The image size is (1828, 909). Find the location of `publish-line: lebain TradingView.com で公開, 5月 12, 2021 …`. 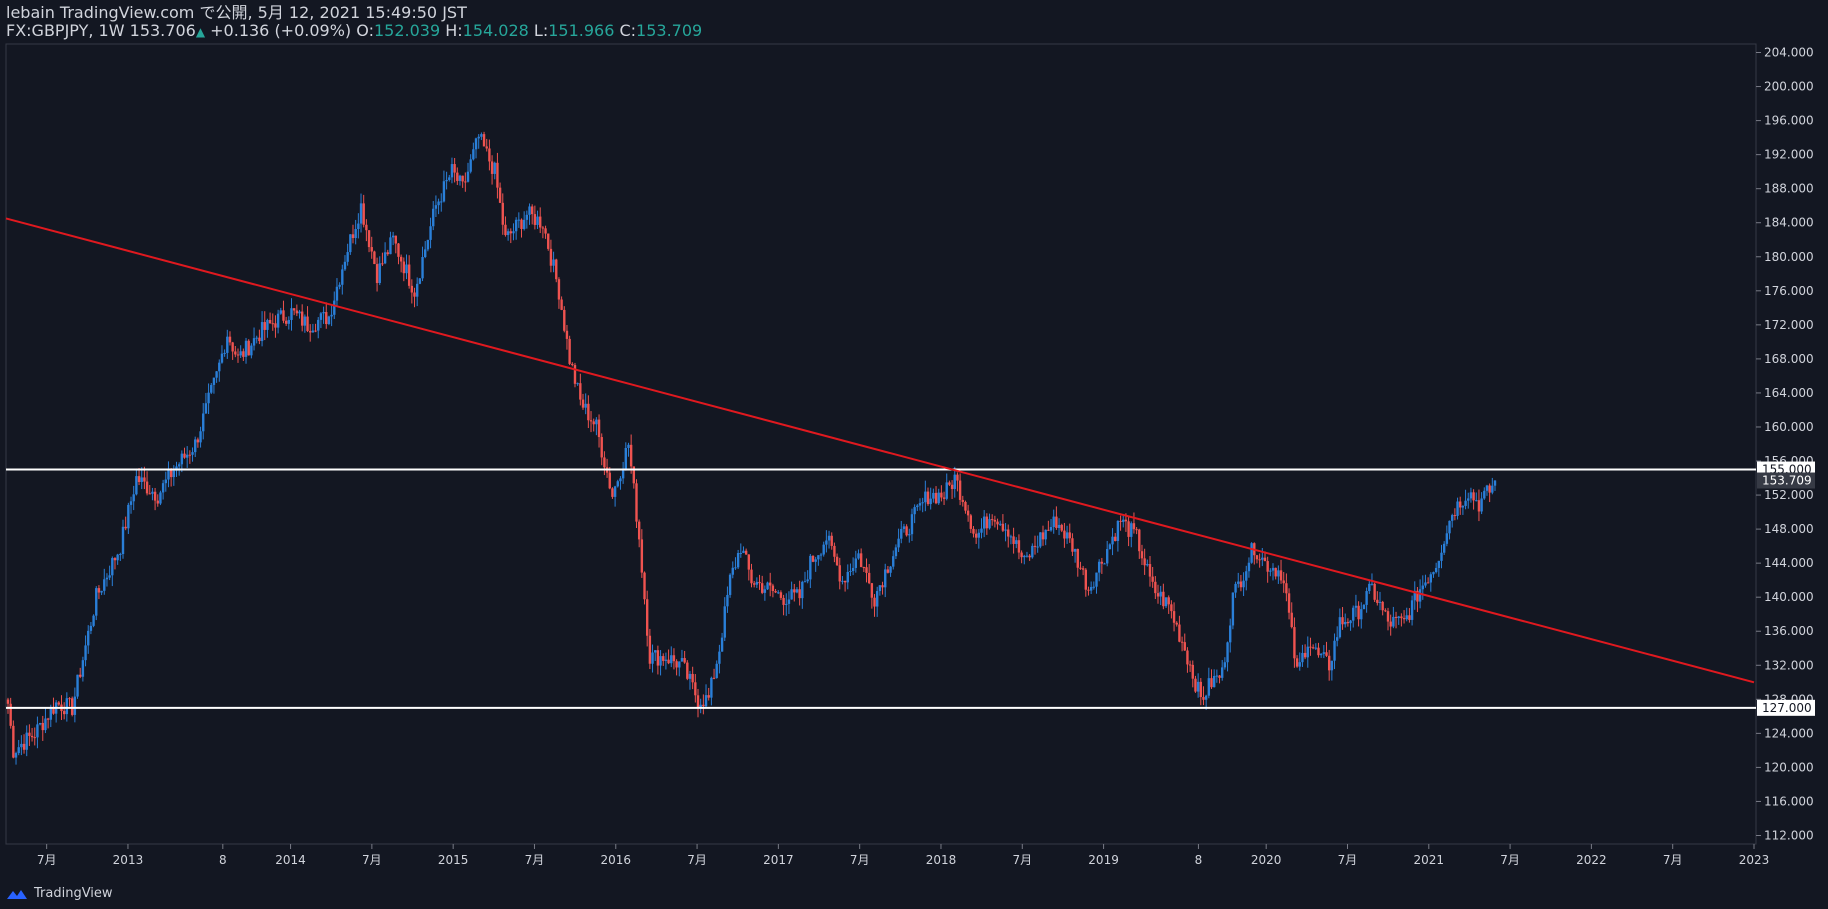

publish-line: lebain TradingView.com で公開, 5月 12, 2021 … is located at coordinates (236, 12).